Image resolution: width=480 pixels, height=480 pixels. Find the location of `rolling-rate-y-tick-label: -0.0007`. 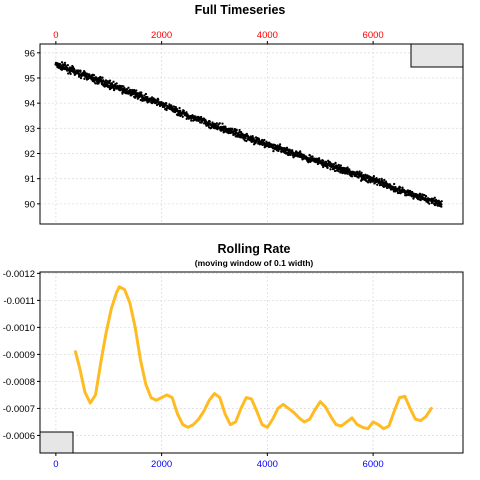

rolling-rate-y-tick-label: -0.0007 is located at coordinates (19, 409).